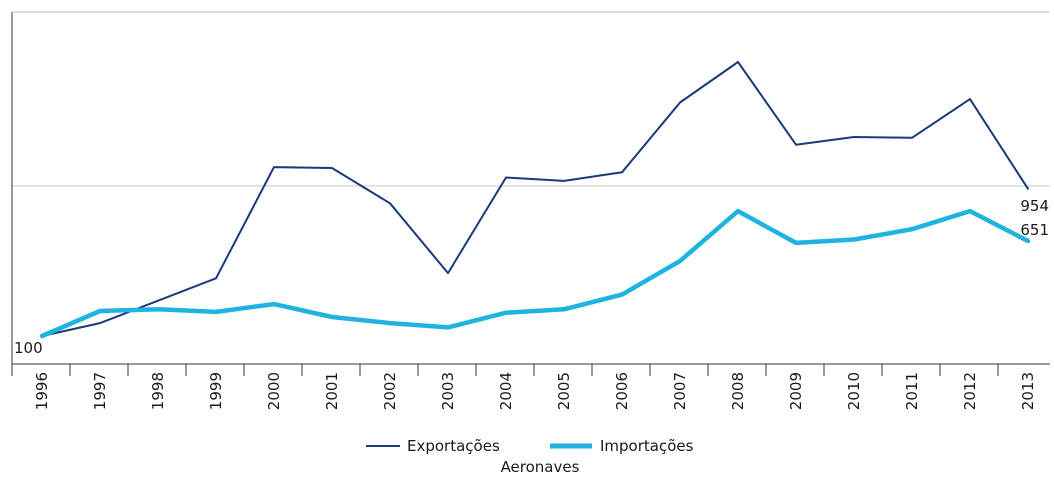  I want to click on x-axis-caption: Aeronaves, so click(540, 467).